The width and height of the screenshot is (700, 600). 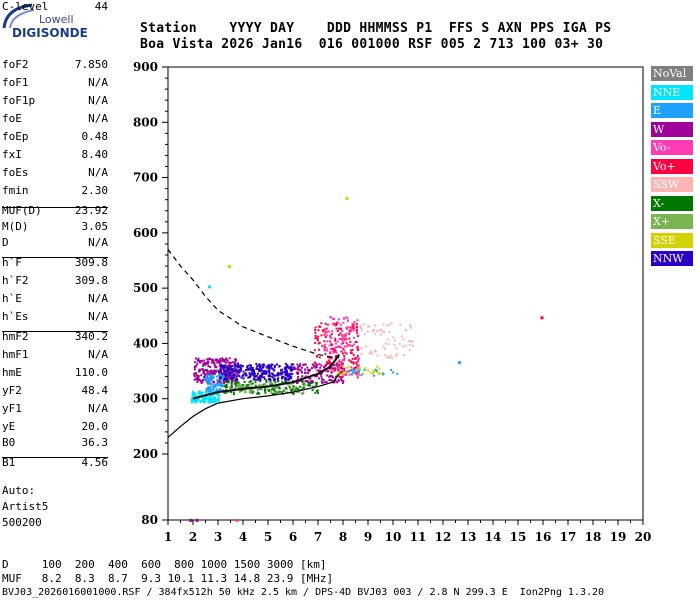 What do you see at coordinates (145, 233) in the screenshot?
I see `y-tick-label: 600` at bounding box center [145, 233].